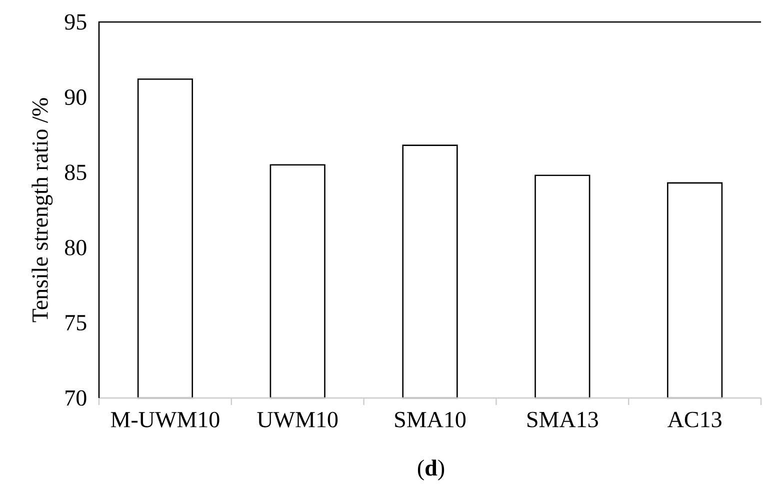  What do you see at coordinates (431, 470) in the screenshot?
I see `text: (d)` at bounding box center [431, 470].